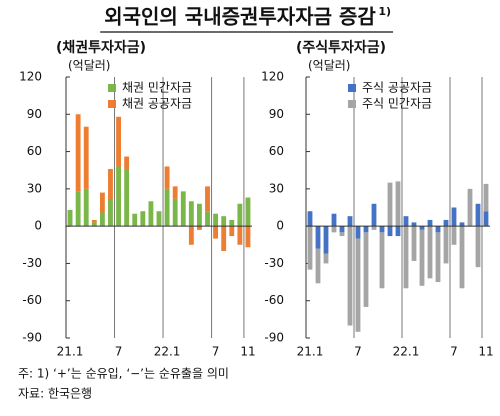  I want to click on y-tick-label: -90, so click(32, 338).